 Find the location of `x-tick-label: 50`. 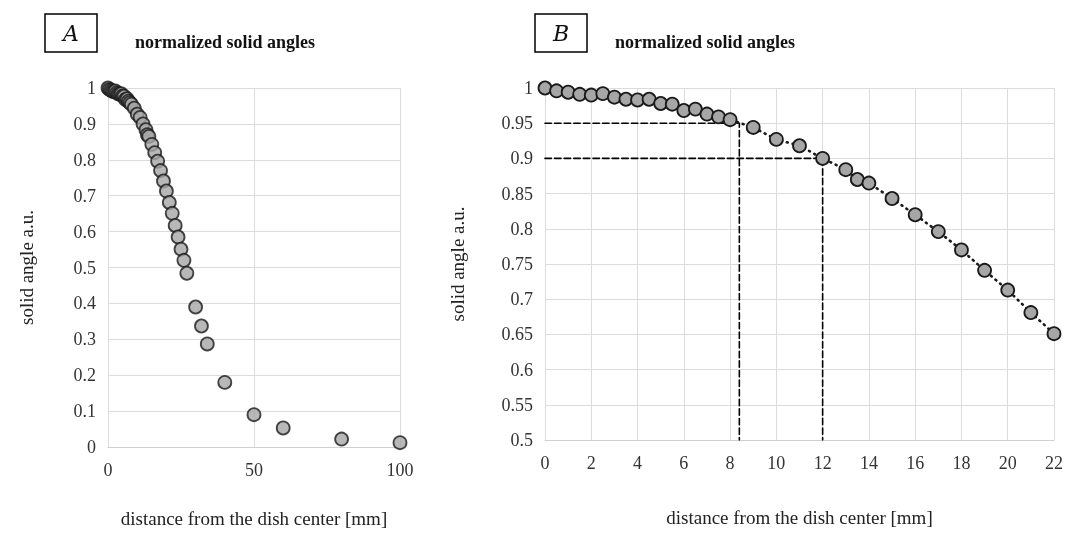

x-tick-label: 50 is located at coordinates (254, 470).